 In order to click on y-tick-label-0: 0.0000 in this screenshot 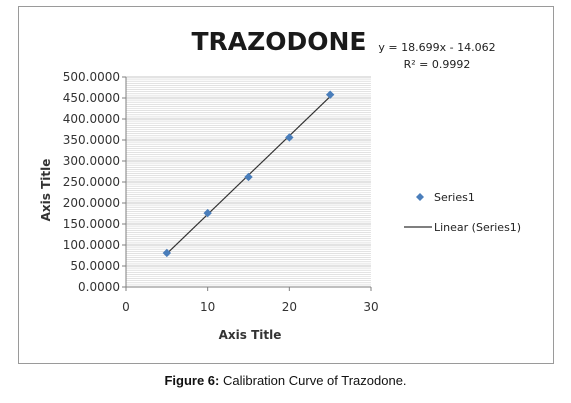, I will do `click(99, 287)`.